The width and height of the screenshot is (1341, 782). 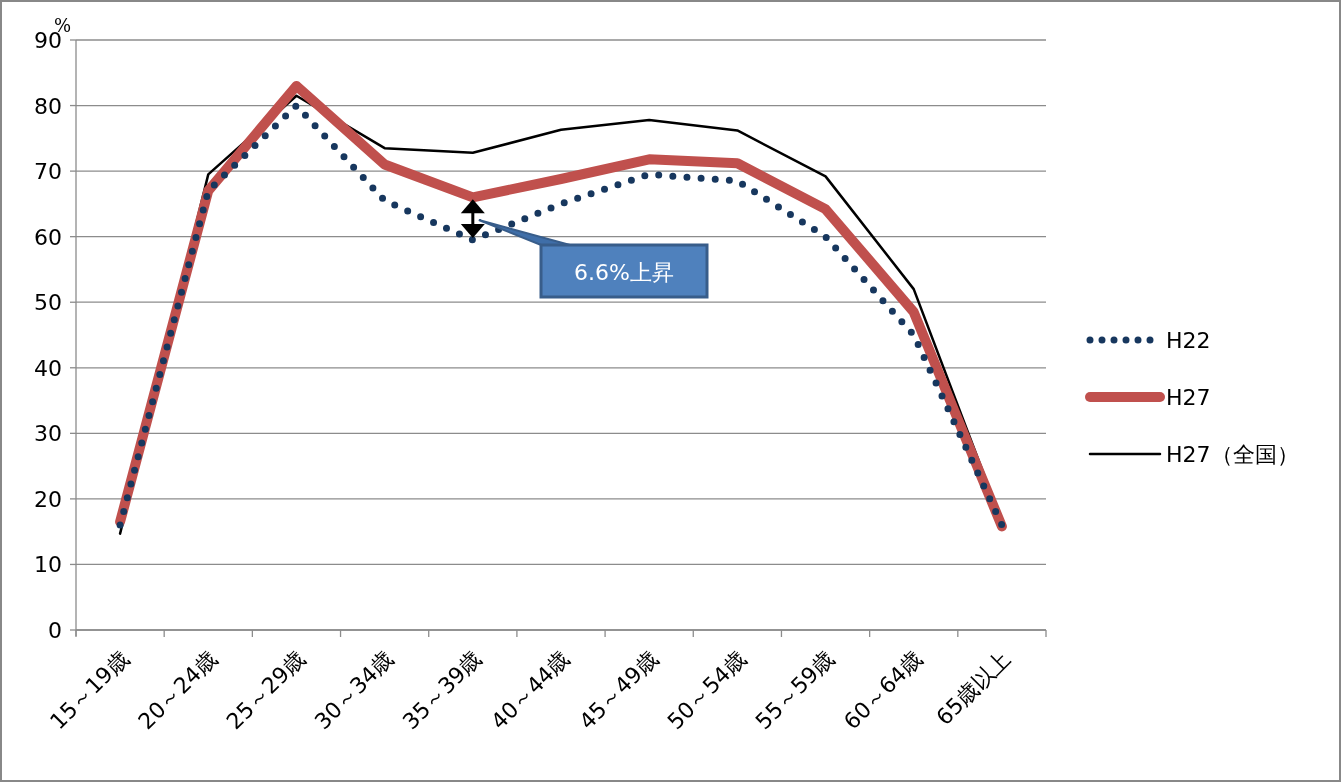 I want to click on y-tick-label: 70, so click(x=48, y=172).